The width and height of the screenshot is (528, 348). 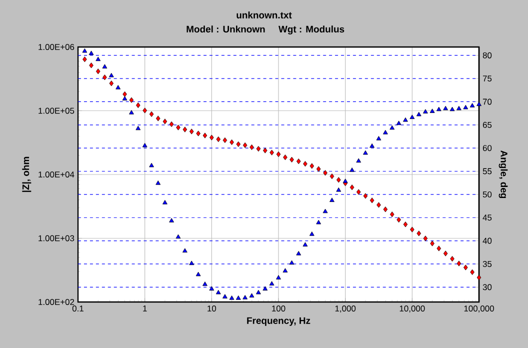 What do you see at coordinates (56, 111) in the screenshot?
I see `y-tick-label: 1.00E+05` at bounding box center [56, 111].